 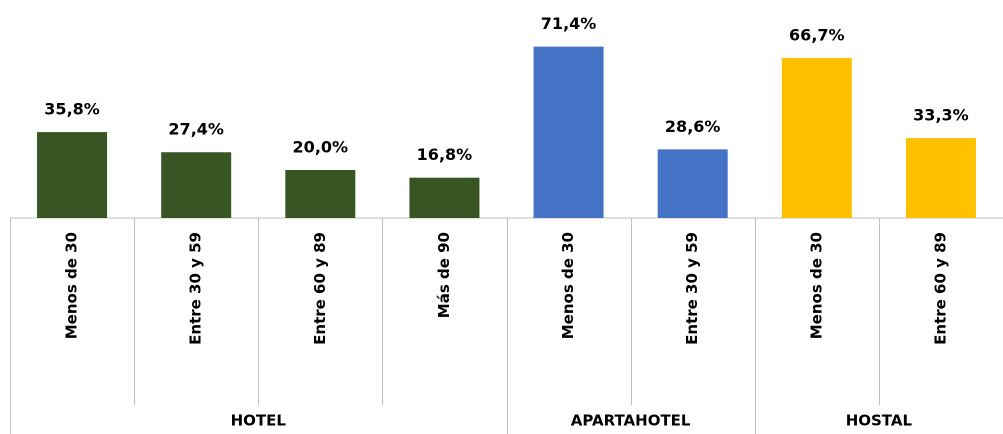 I want to click on value-label: 35,8%, so click(x=72, y=109).